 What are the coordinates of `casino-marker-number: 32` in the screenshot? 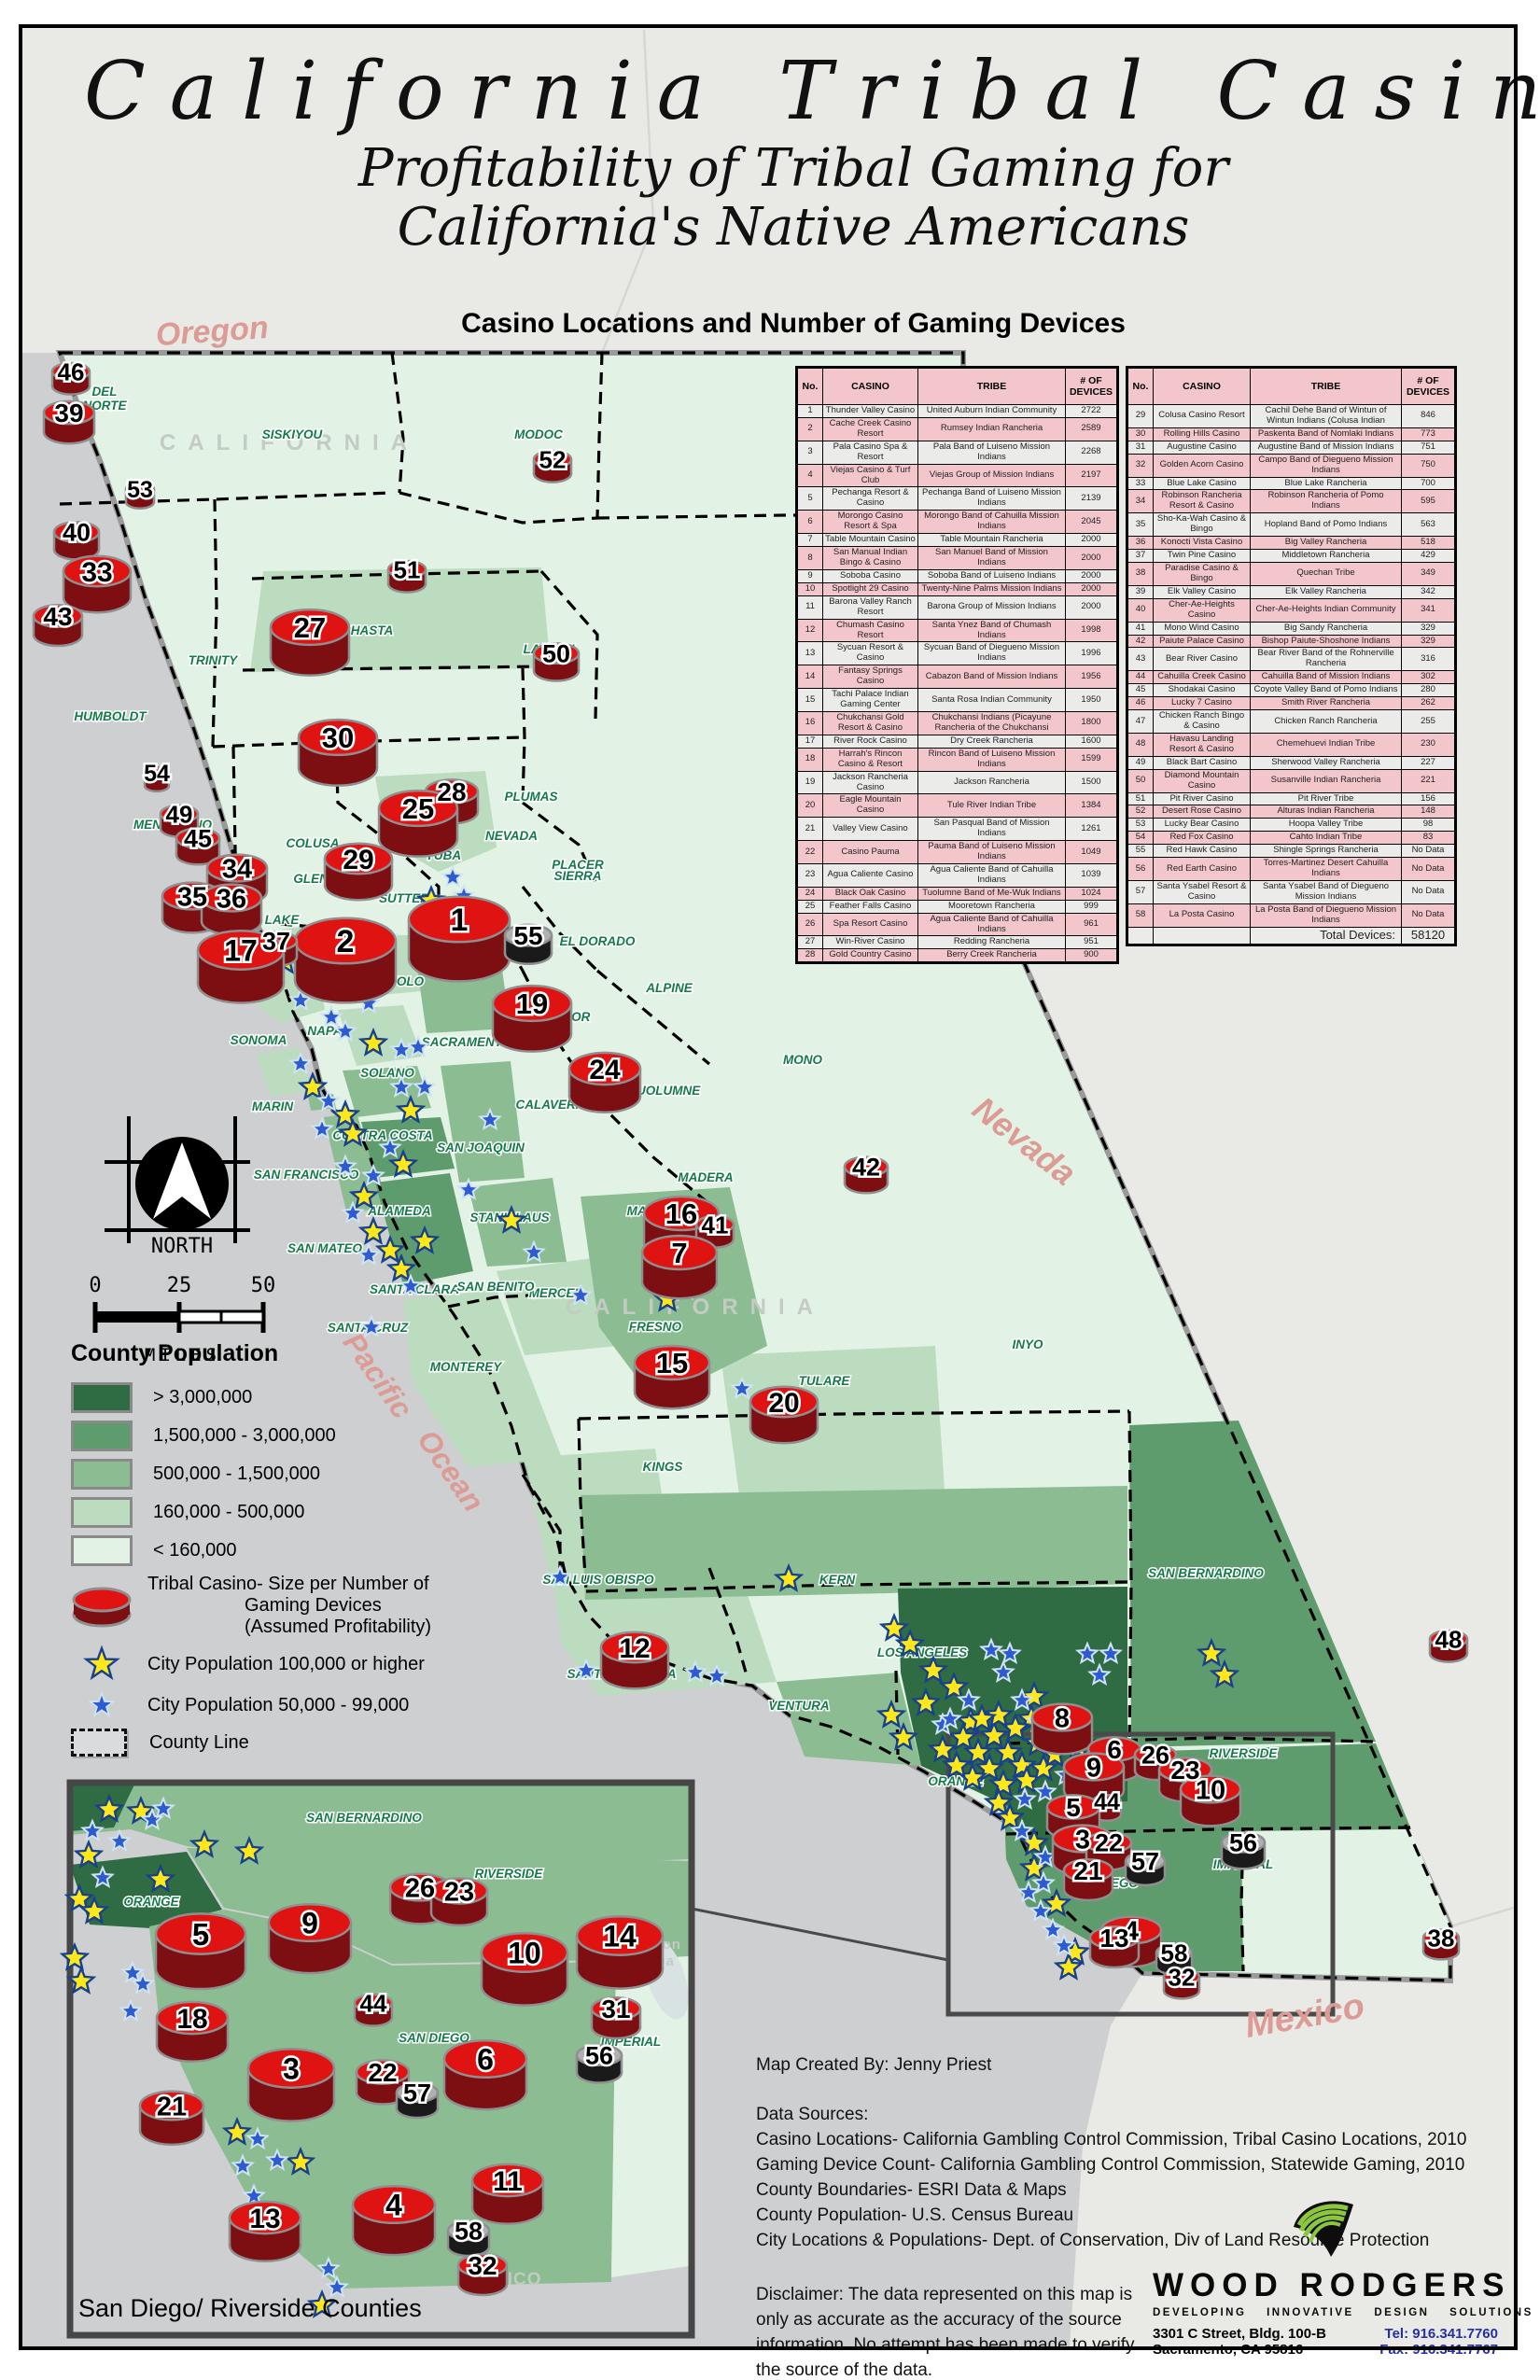 It's located at (1182, 1977).